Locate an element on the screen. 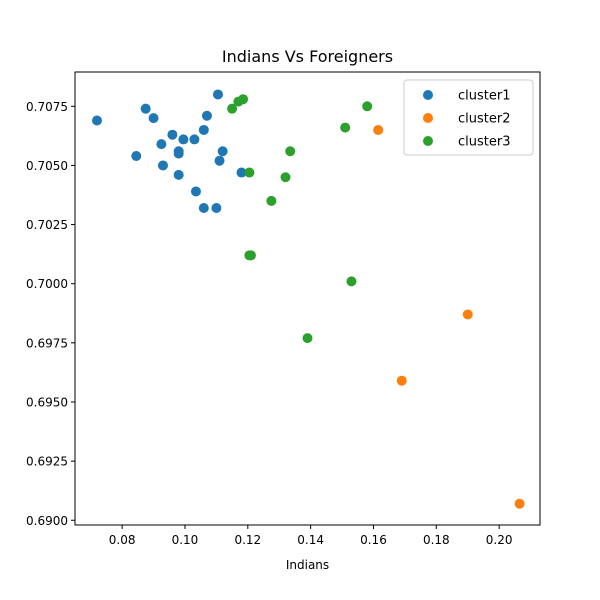  x-axis-label: Indians is located at coordinates (307, 565).